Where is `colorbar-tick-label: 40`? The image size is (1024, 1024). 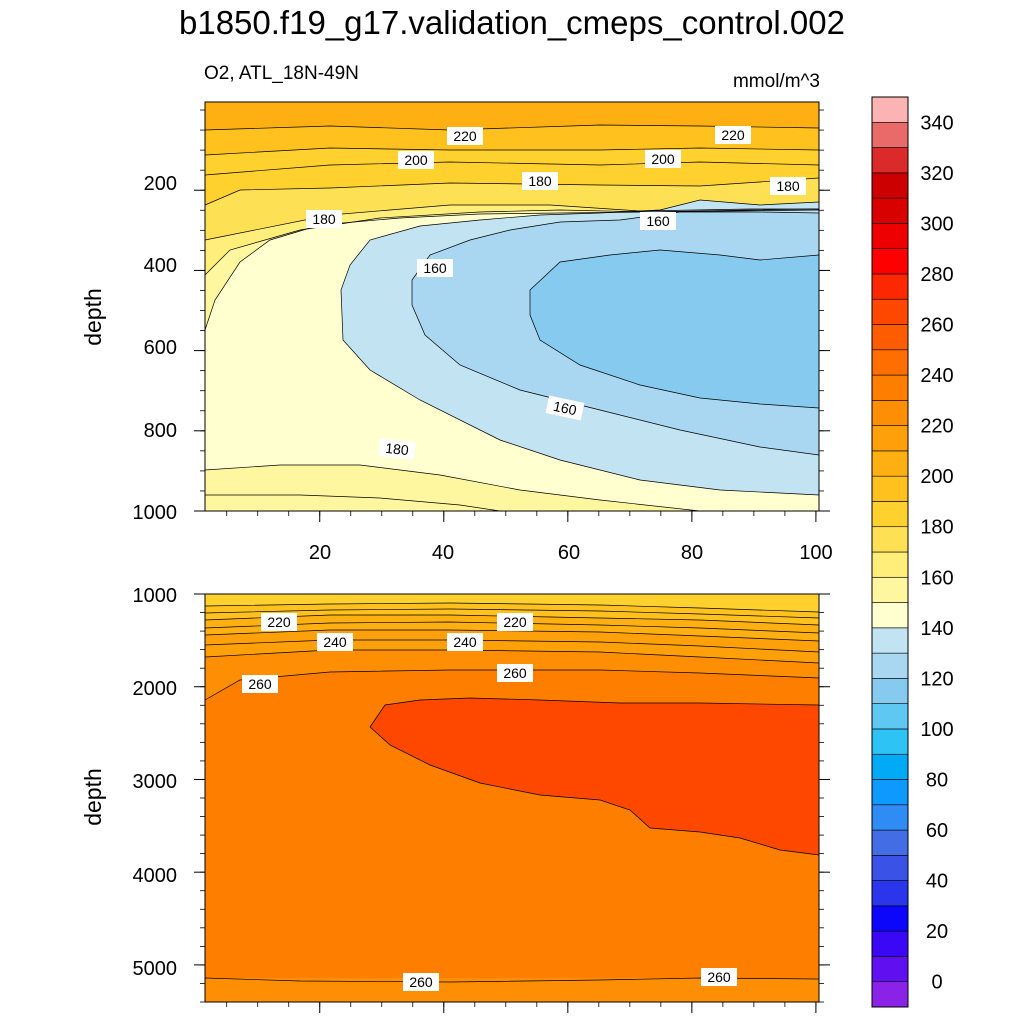
colorbar-tick-label: 40 is located at coordinates (937, 882).